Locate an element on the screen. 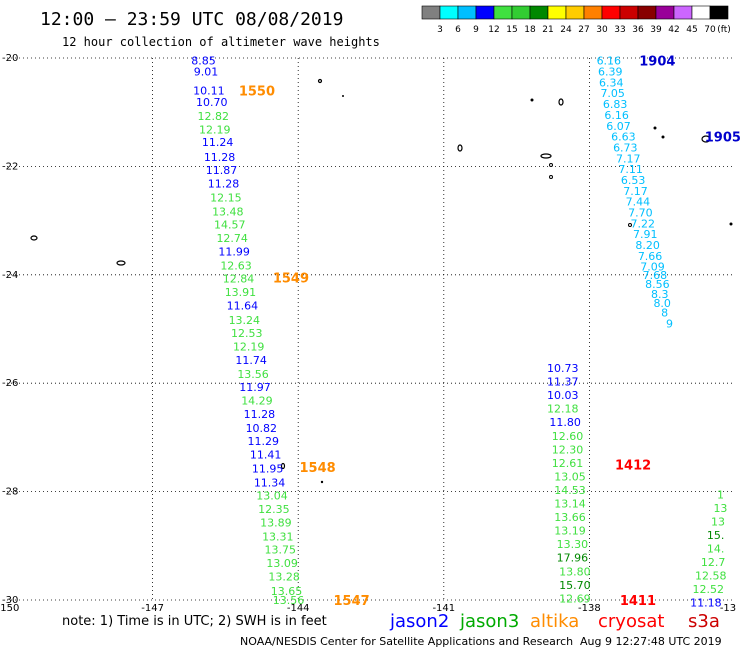  y-tick-label: -28 is located at coordinates (10, 492).